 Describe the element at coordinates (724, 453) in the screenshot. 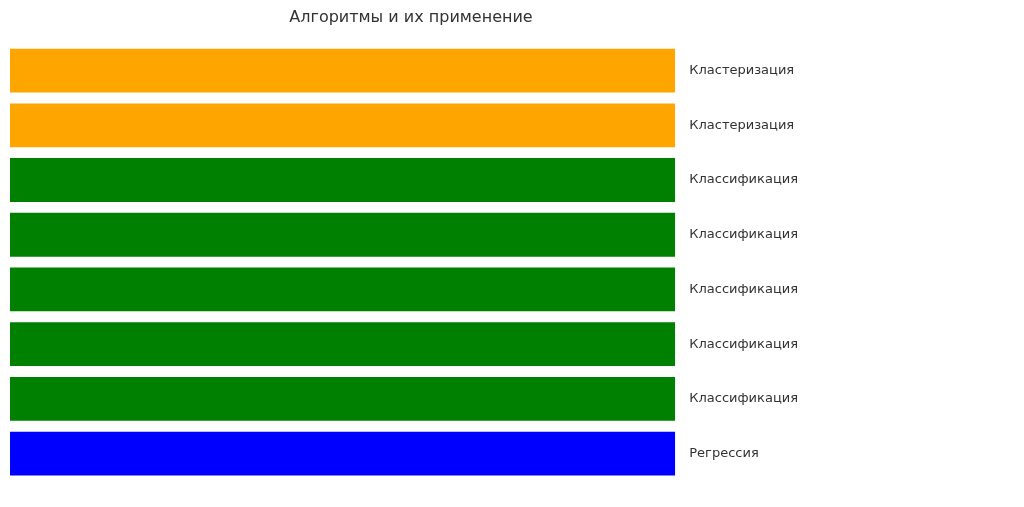

I see `y-tick-label: Регрессия` at that location.